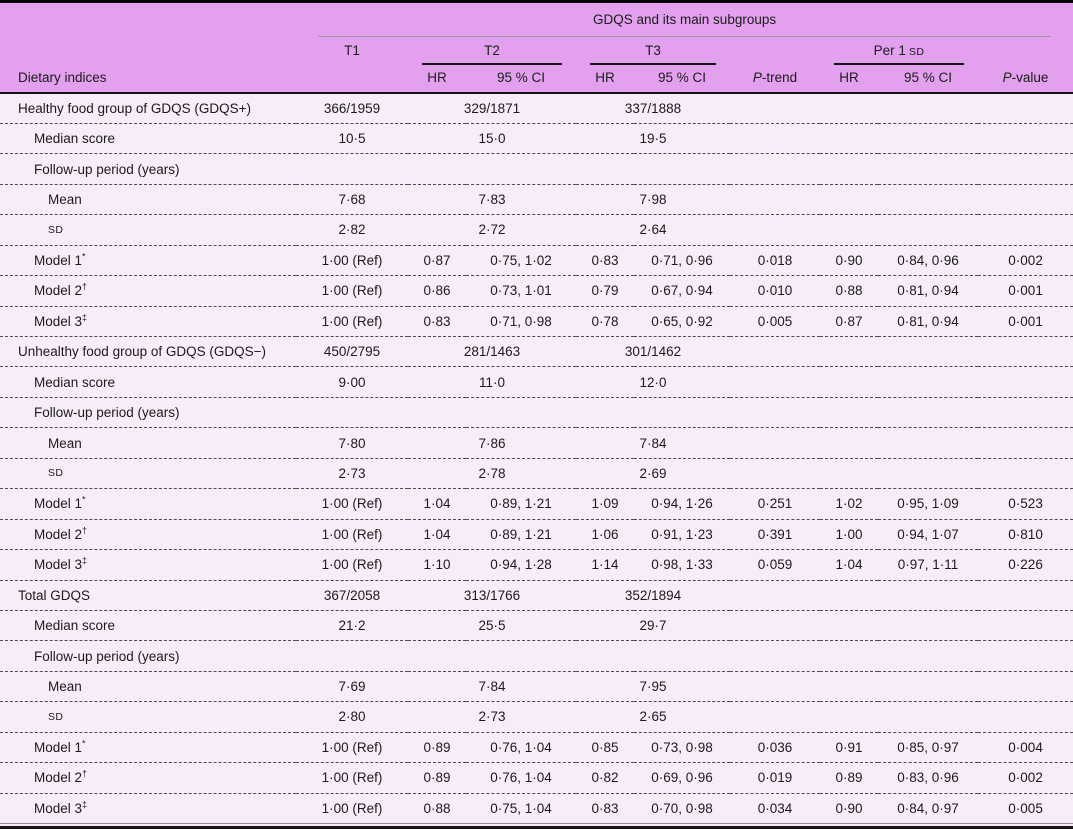  I want to click on table-cell: 0·034, so click(775, 808).